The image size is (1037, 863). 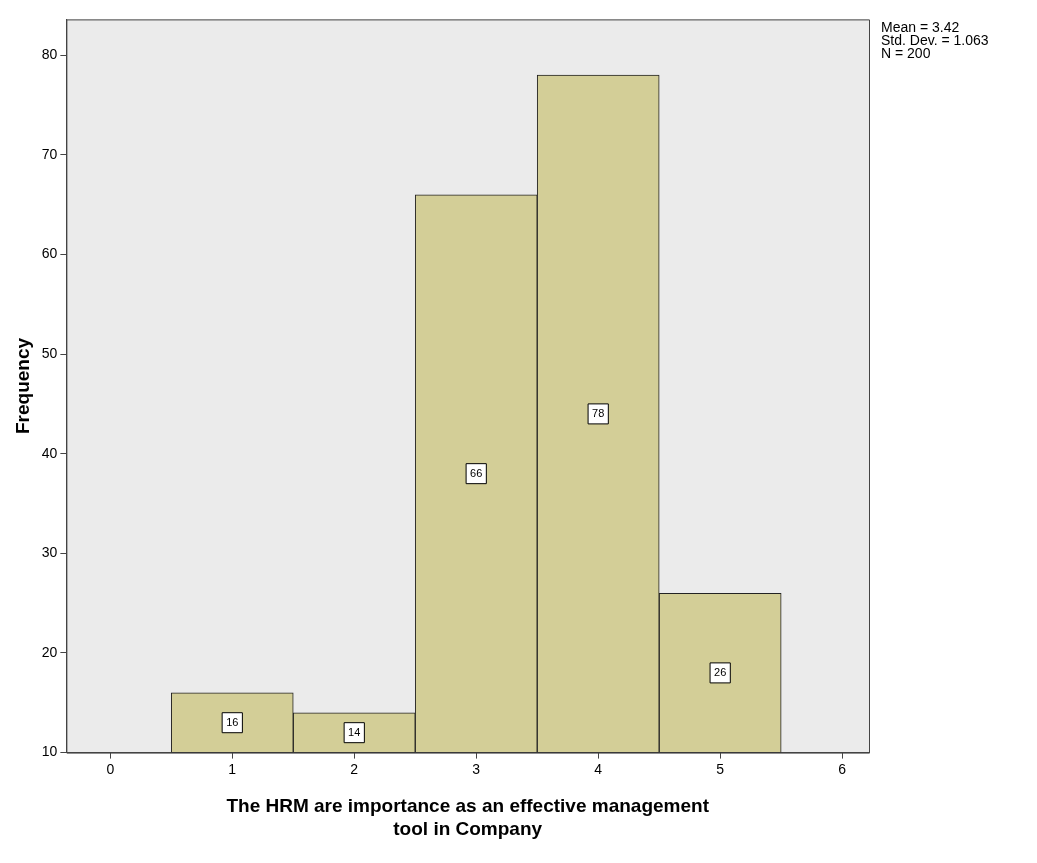 What do you see at coordinates (720, 768) in the screenshot?
I see `x-tick-label: 5` at bounding box center [720, 768].